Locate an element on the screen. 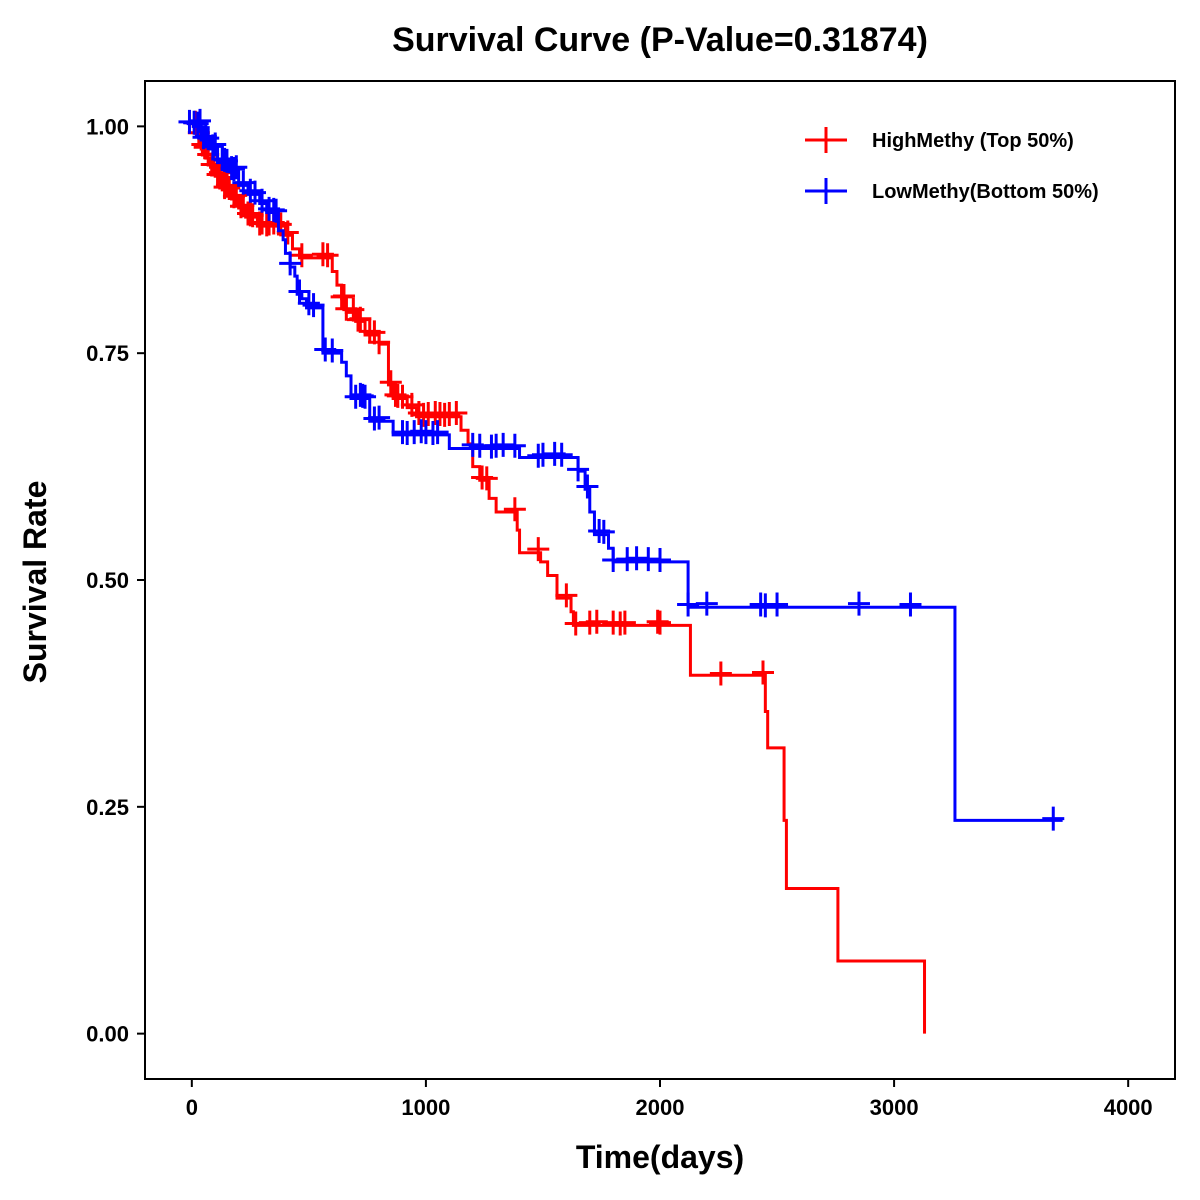  y-tick-label: 1.00 is located at coordinates (107, 126).